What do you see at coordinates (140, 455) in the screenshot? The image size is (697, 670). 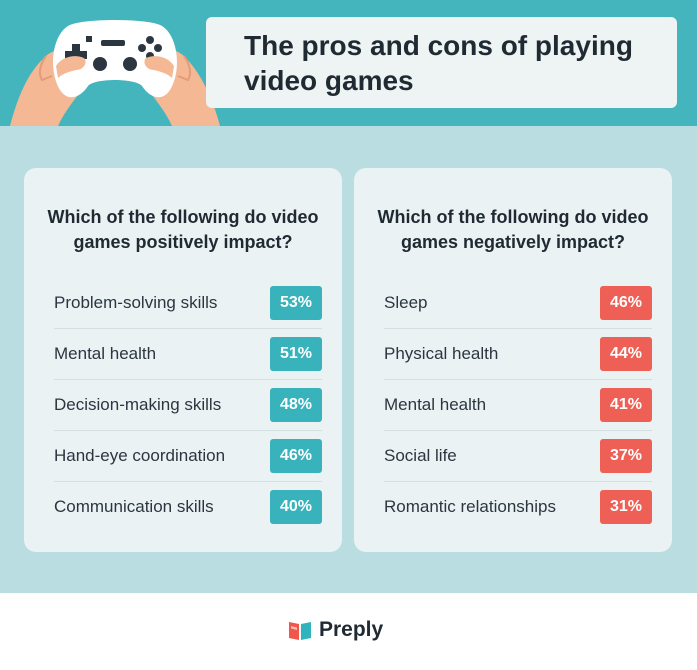 I see `item-label: Hand-eye coordination` at bounding box center [140, 455].